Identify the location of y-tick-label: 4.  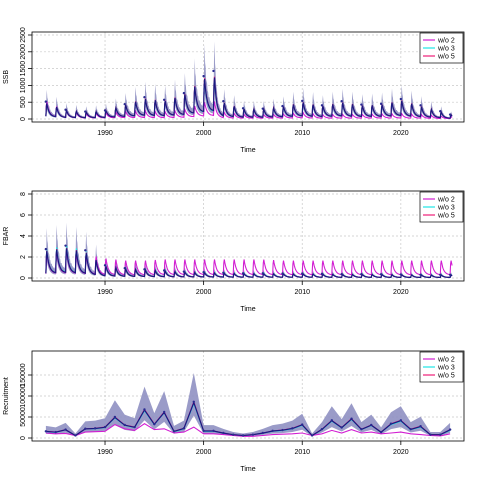
(23, 236).